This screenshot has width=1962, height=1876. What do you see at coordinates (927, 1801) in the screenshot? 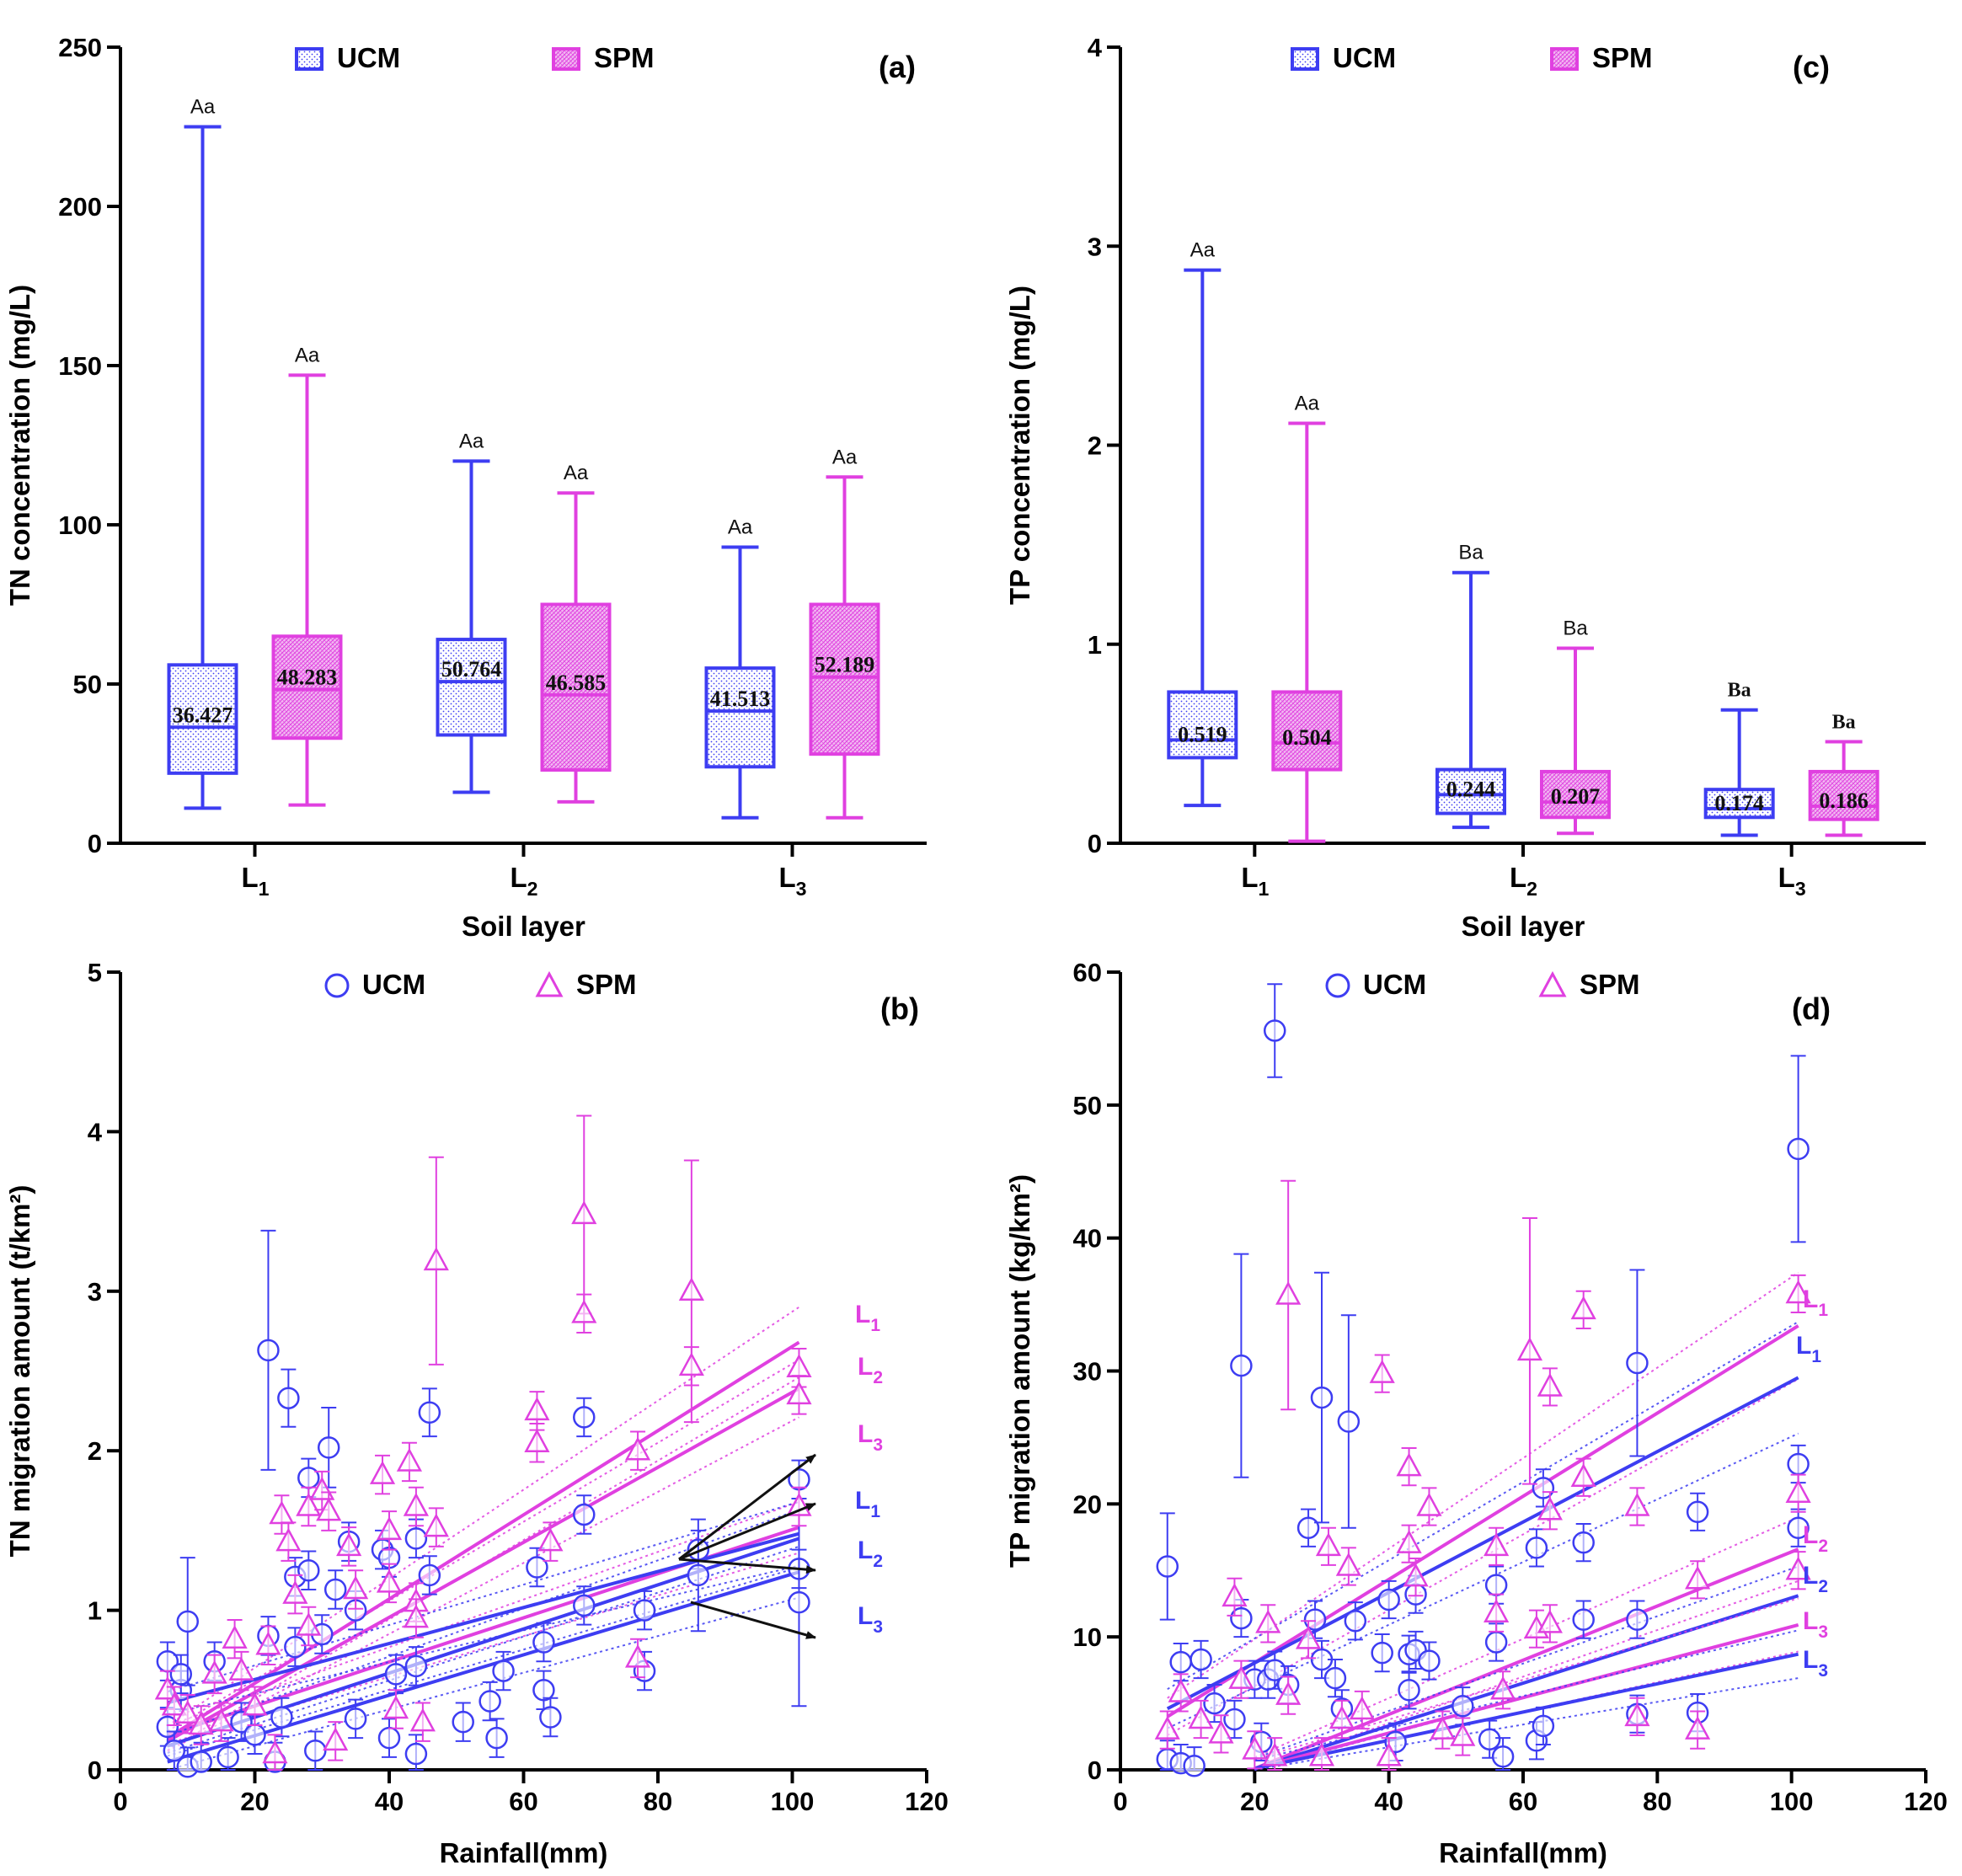
I see `x-tick-label: 120` at bounding box center [927, 1801].